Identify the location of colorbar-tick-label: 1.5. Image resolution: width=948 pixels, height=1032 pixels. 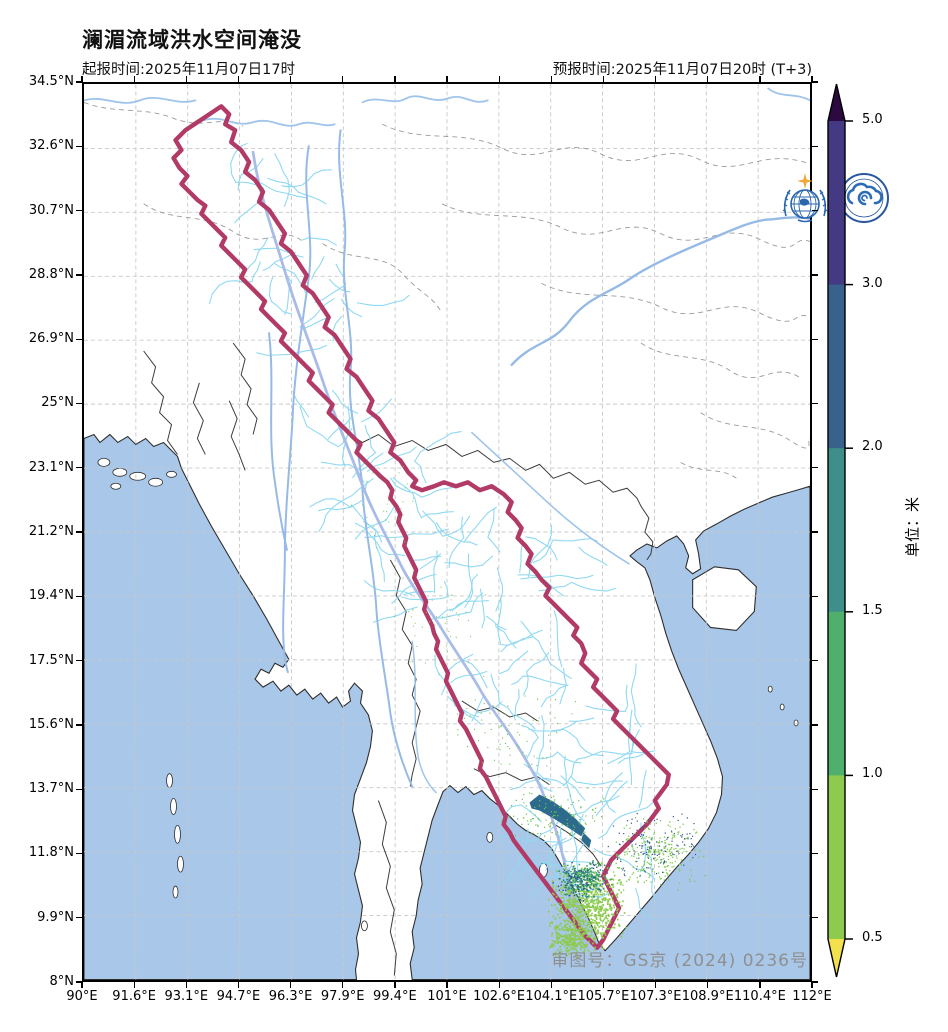
(872, 610).